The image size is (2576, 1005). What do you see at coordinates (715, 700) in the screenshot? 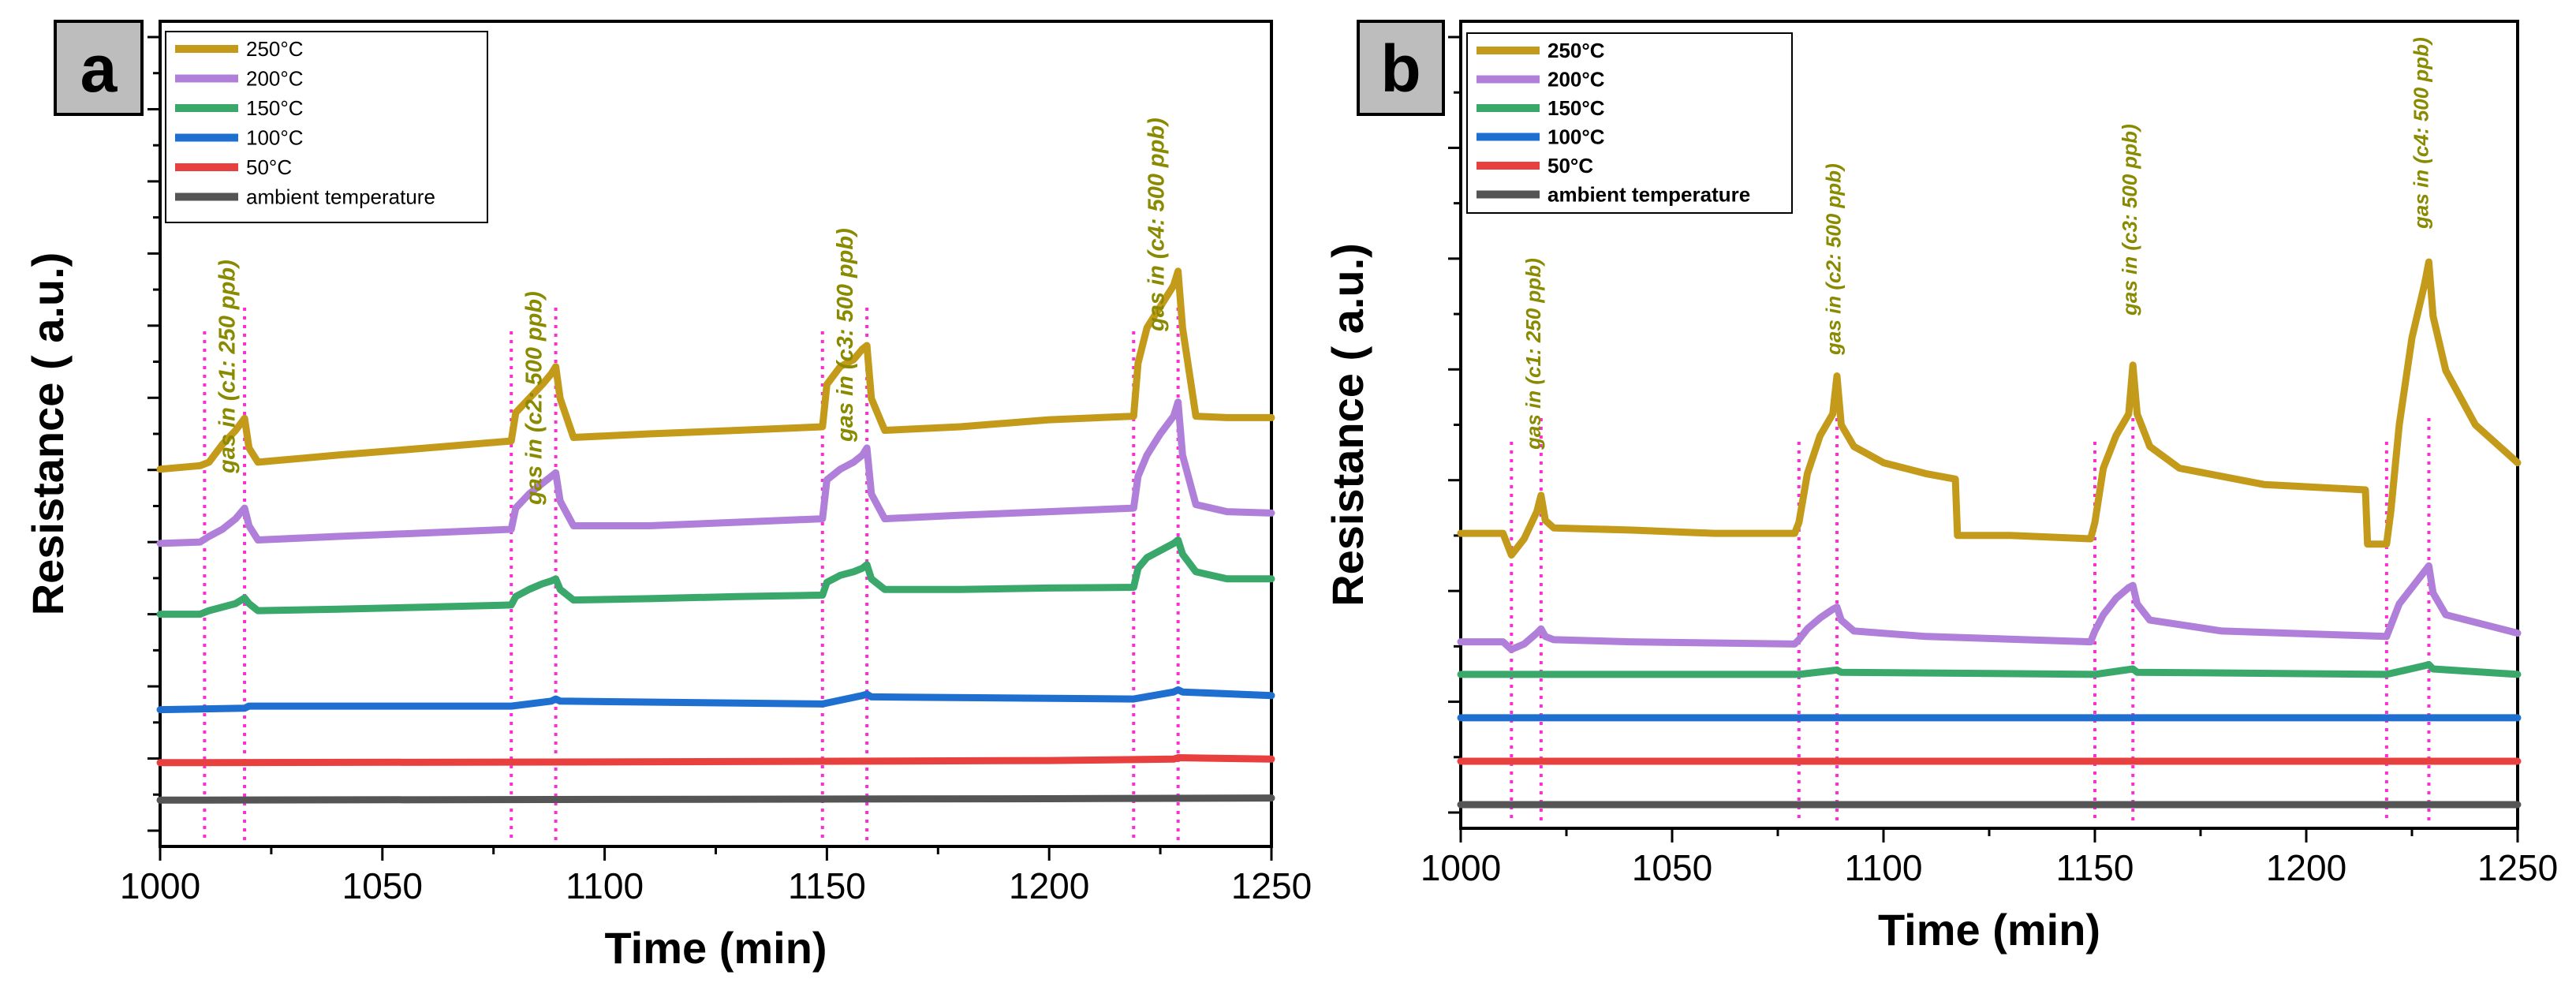
I see `series-line-100-c` at bounding box center [715, 700].